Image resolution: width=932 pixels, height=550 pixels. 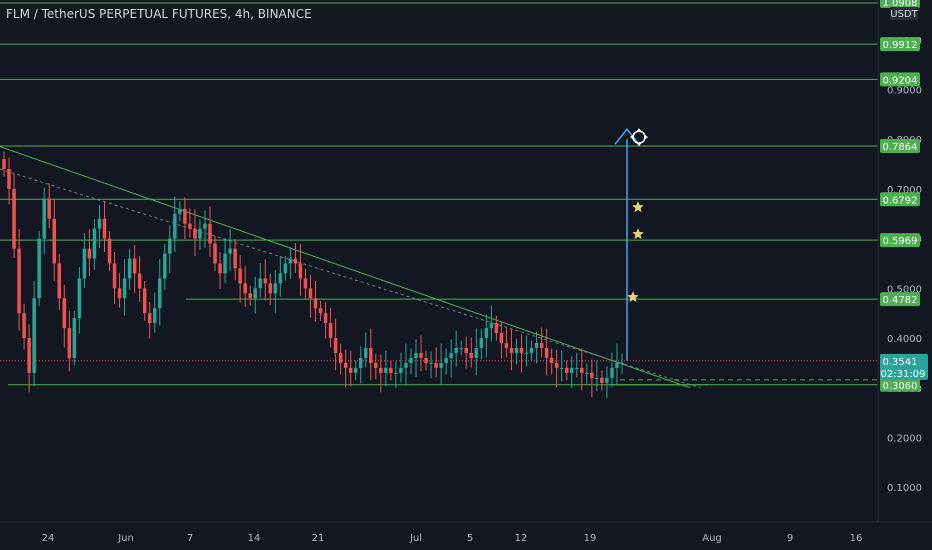 What do you see at coordinates (125, 538) in the screenshot?
I see `time-tick-label: Jun` at bounding box center [125, 538].